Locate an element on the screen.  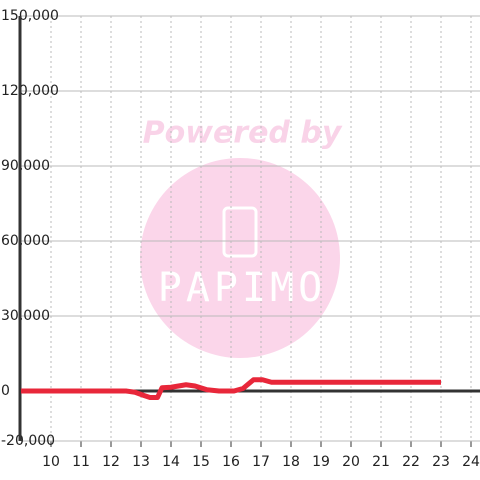
x-tick-label: 20 is located at coordinates (351, 462).